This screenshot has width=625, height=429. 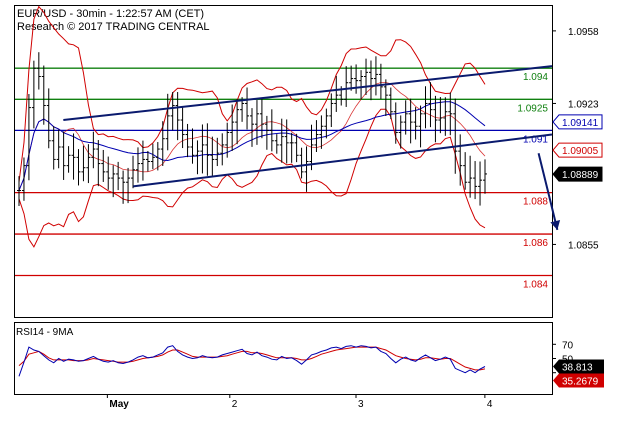 I want to click on price-tag-label-2: 1.08889, so click(x=580, y=175).